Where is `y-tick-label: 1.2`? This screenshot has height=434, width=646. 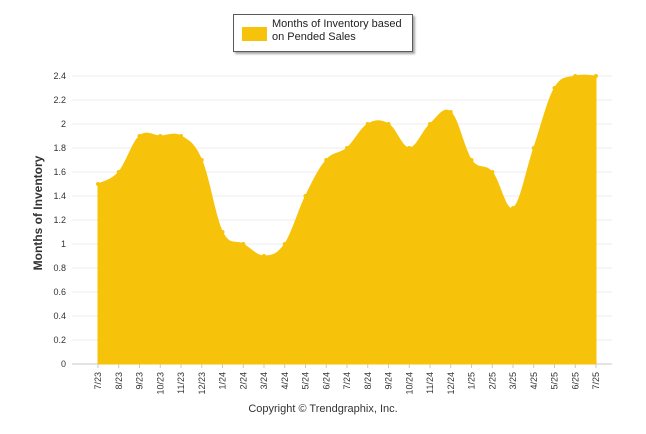
y-tick-label: 1.2 is located at coordinates (59, 220).